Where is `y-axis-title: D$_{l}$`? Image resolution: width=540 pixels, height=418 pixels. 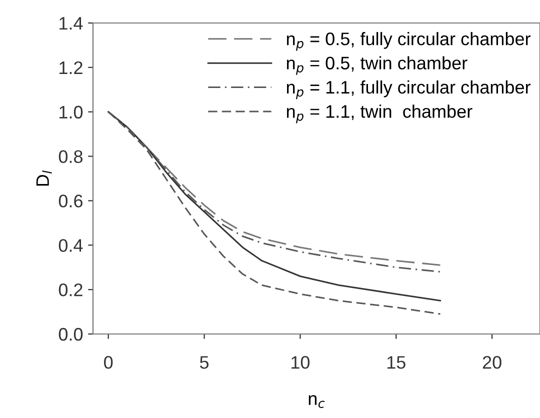
y-axis-title: D$_{l}$ is located at coordinates (44, 178).